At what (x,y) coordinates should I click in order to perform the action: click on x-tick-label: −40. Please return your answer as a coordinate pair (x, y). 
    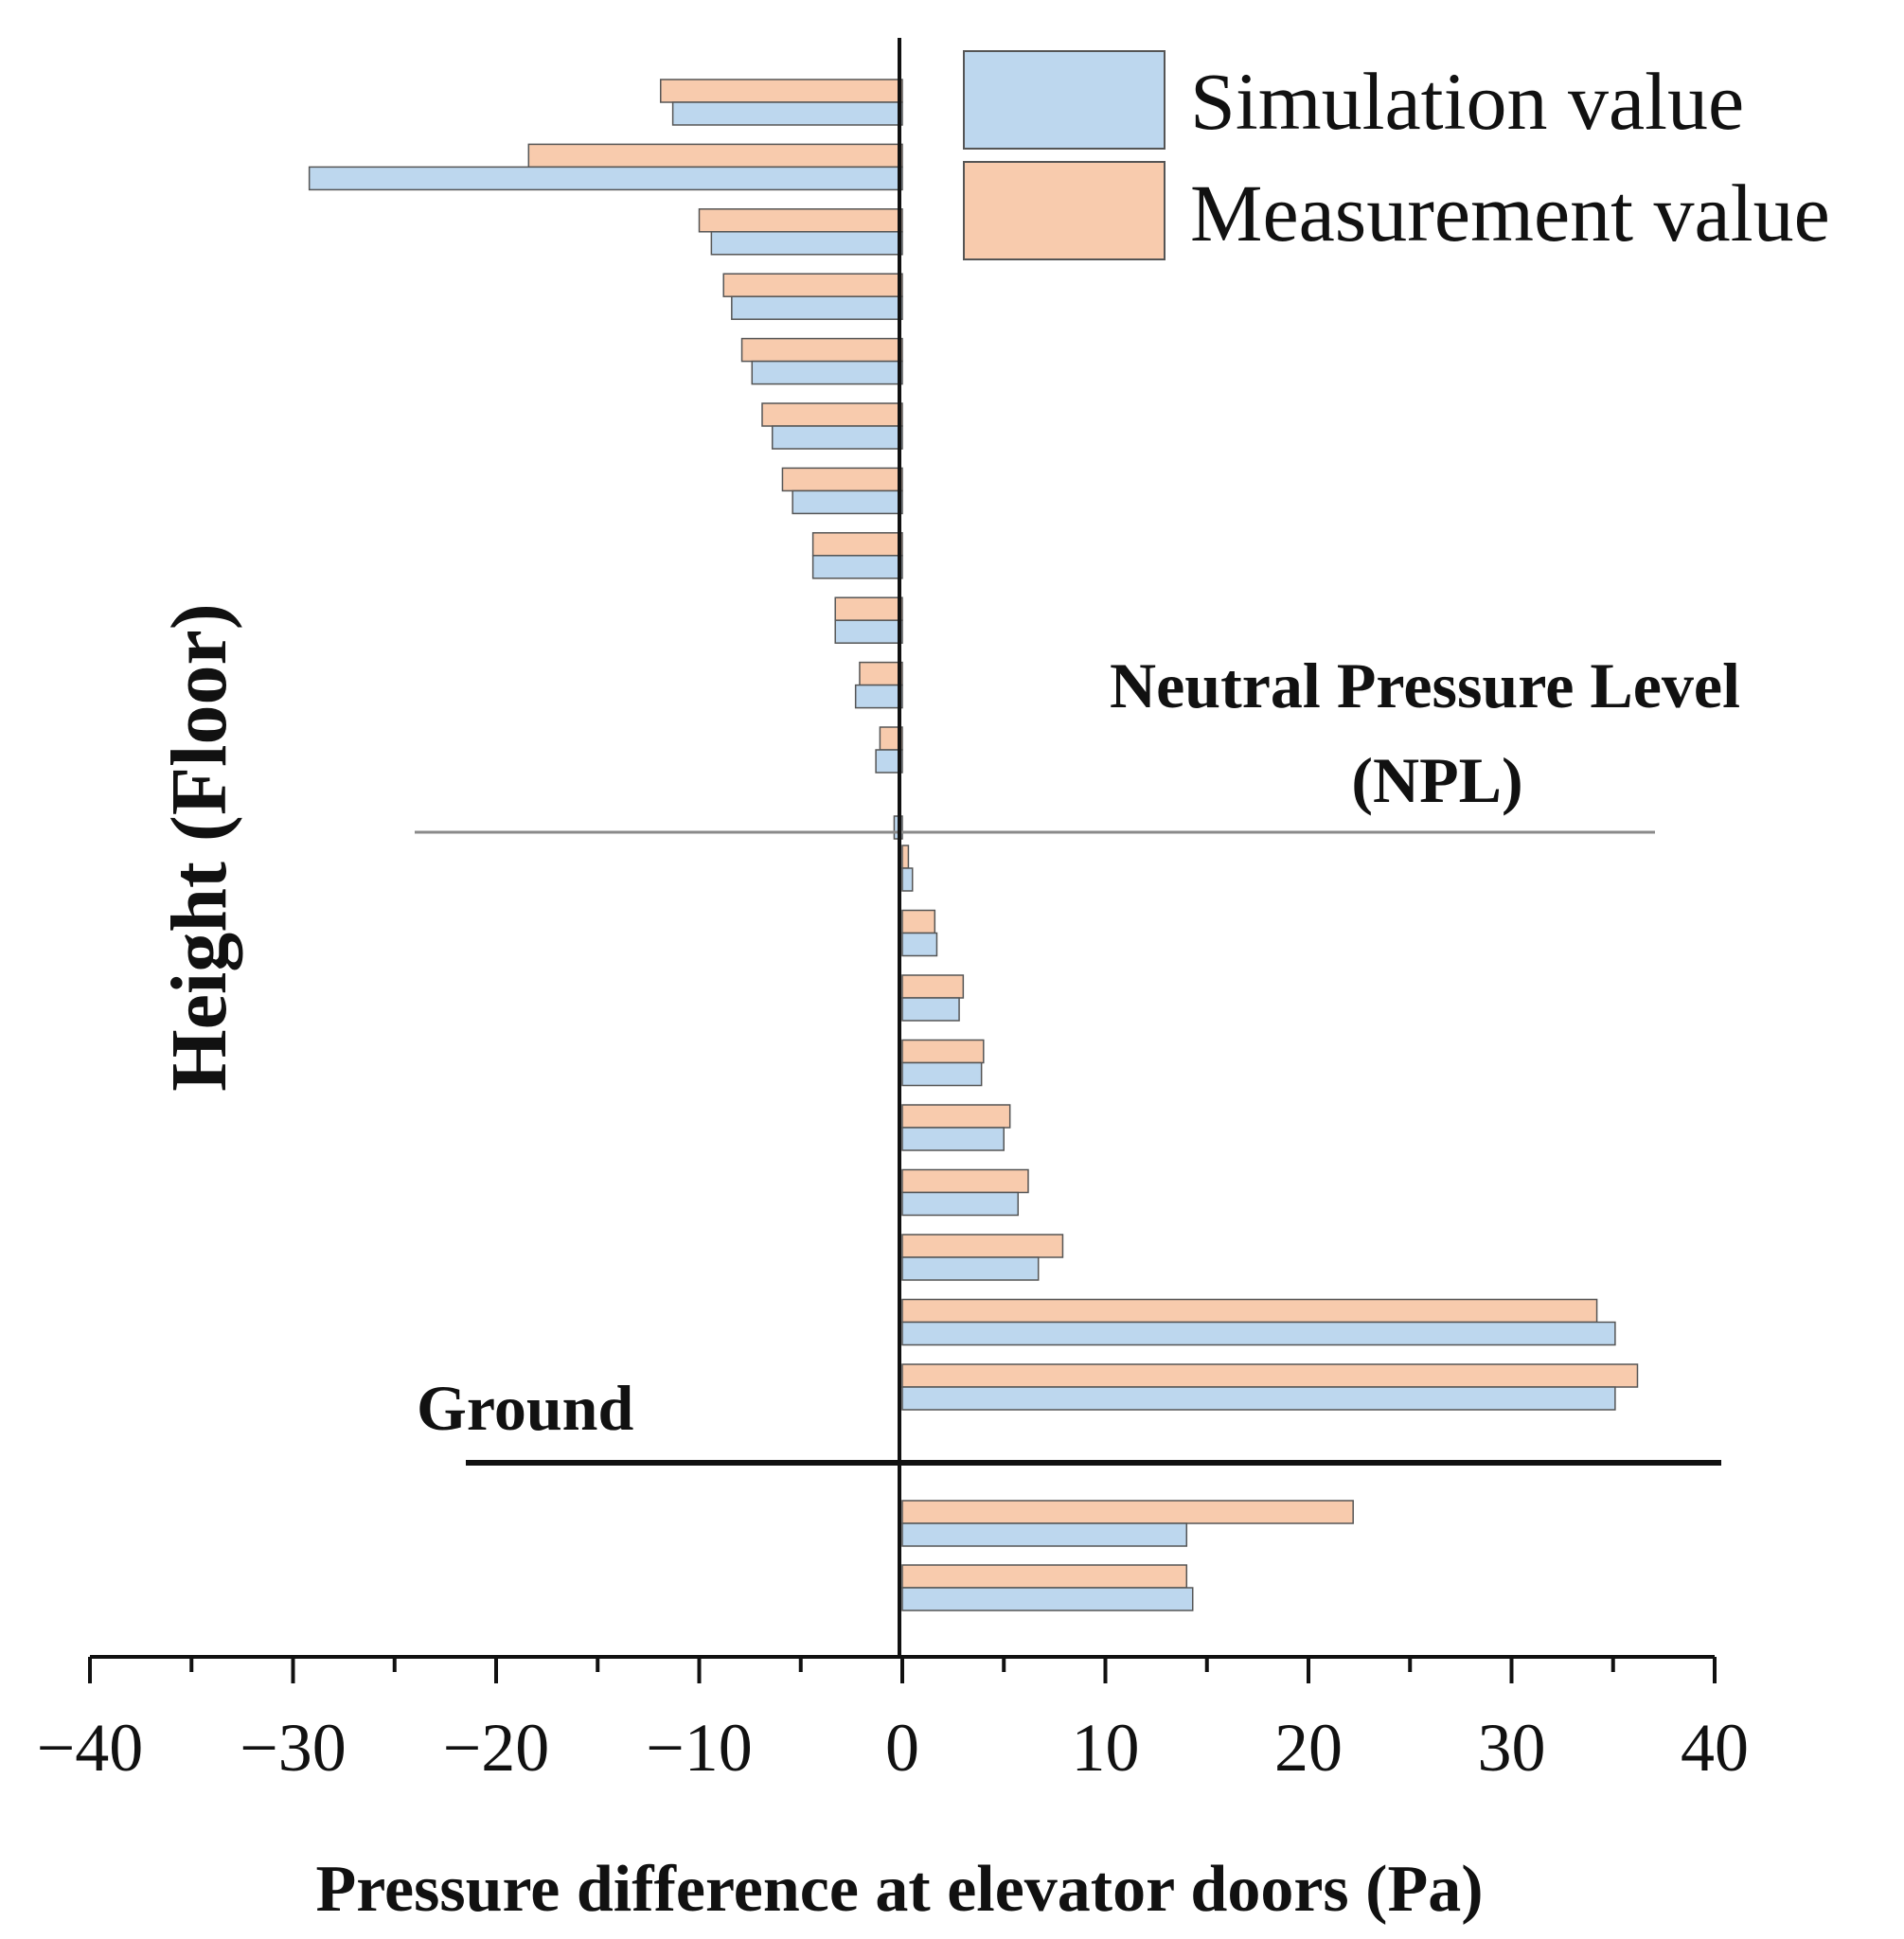
    Looking at the image, I should click on (90, 1748).